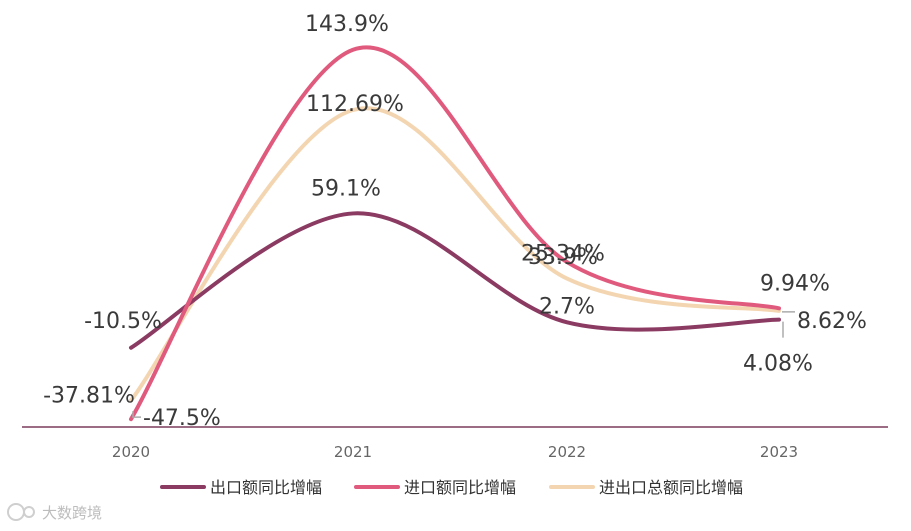  I want to click on legend-item-export: 出口额同比增幅, so click(241, 487).